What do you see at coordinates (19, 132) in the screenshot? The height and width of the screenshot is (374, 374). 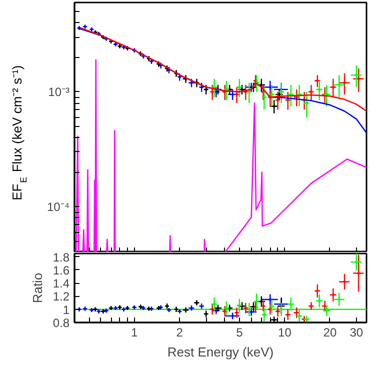 I see `y-axis-title: EFE Flux (keV cm⁻² s⁻¹)` at bounding box center [19, 132].